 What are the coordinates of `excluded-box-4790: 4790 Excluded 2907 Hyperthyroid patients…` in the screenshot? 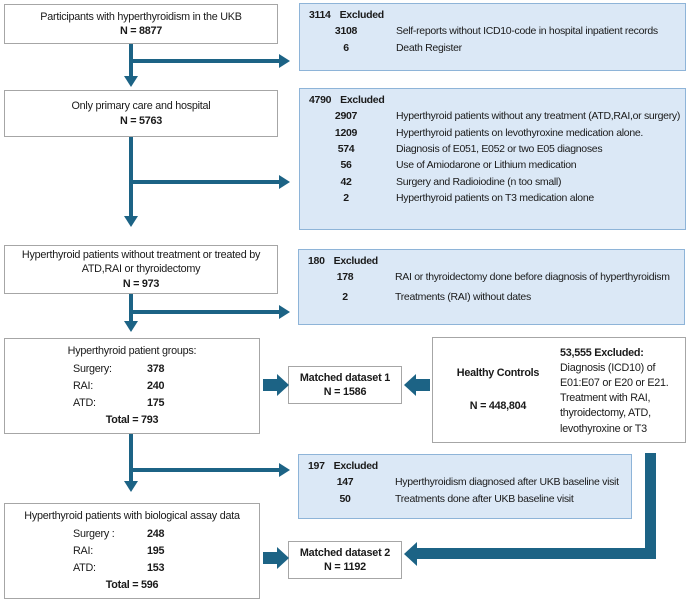 It's located at (492, 159).